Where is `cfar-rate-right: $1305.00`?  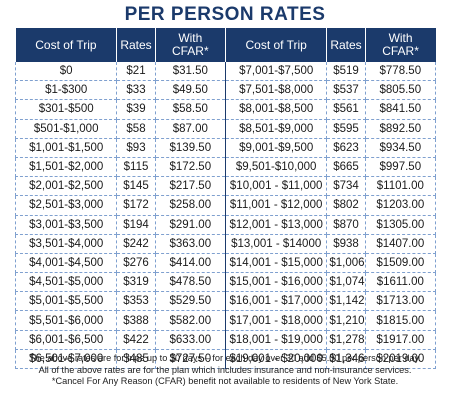 cfar-rate-right: $1305.00 is located at coordinates (401, 225).